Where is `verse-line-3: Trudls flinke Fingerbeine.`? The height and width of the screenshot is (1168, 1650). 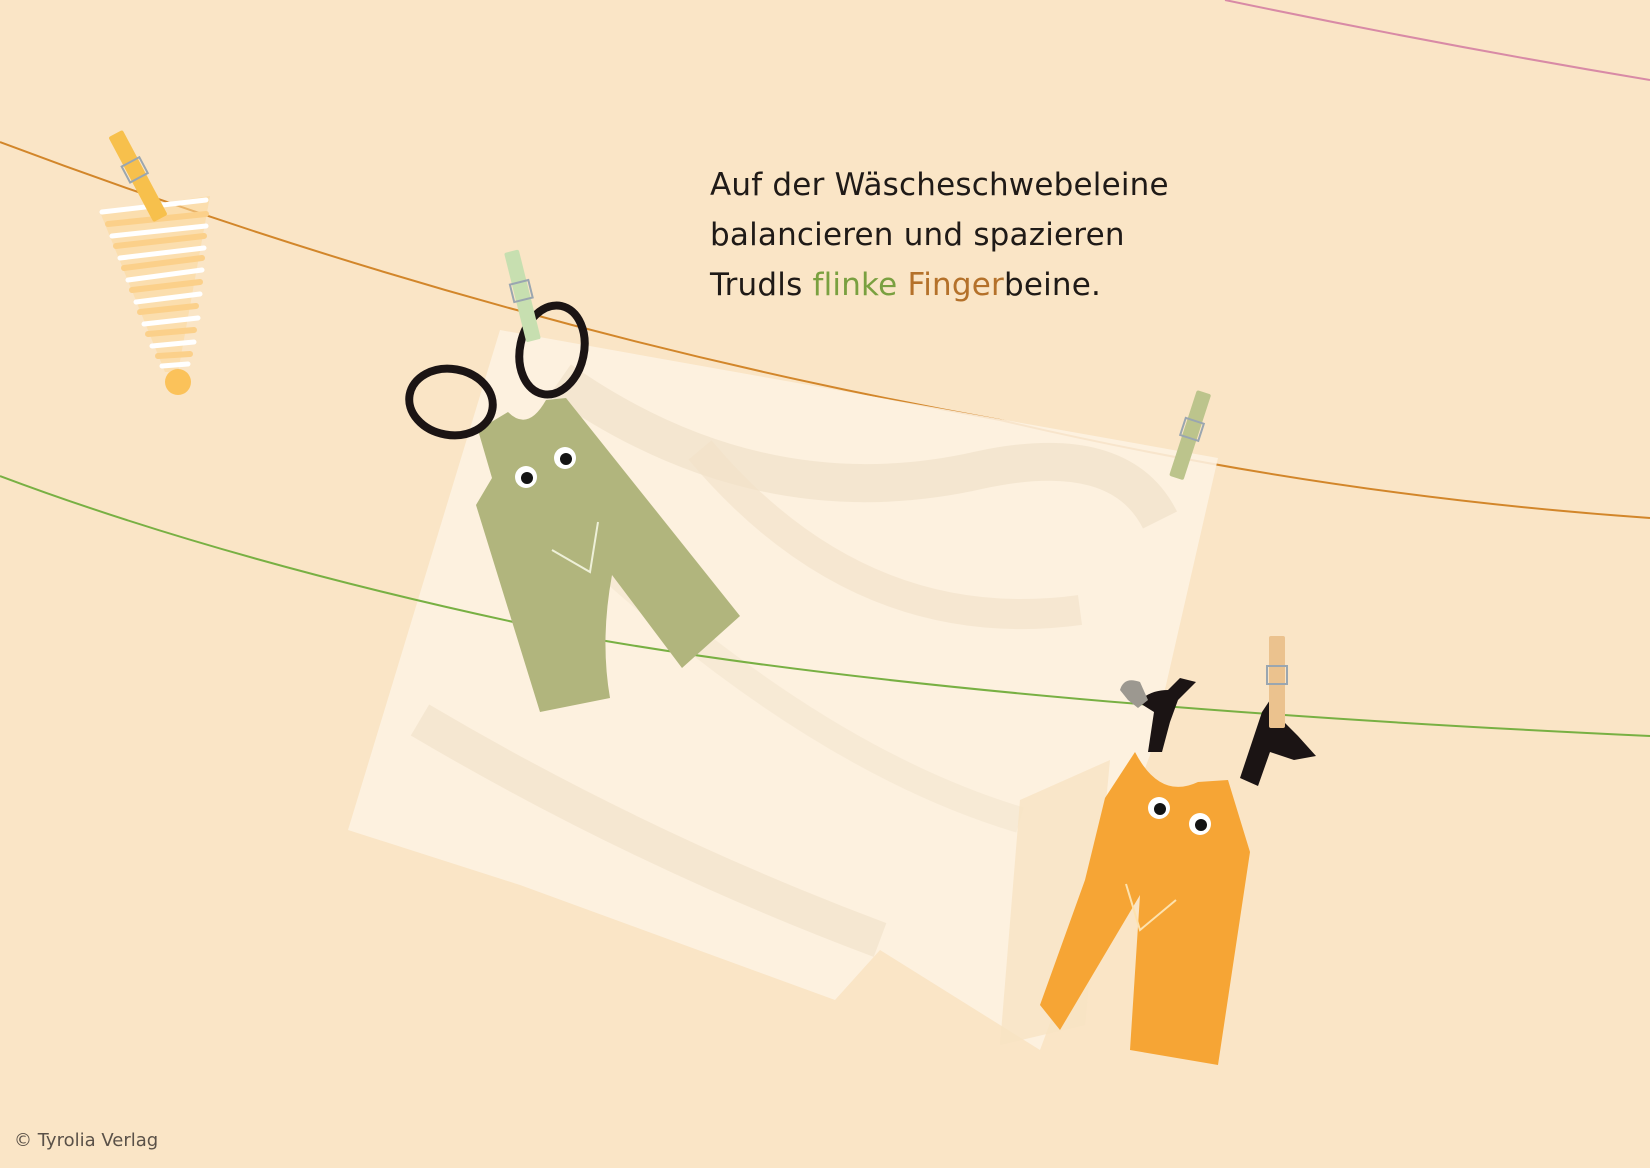 verse-line-3: Trudls flinke Fingerbeine. is located at coordinates (990, 285).